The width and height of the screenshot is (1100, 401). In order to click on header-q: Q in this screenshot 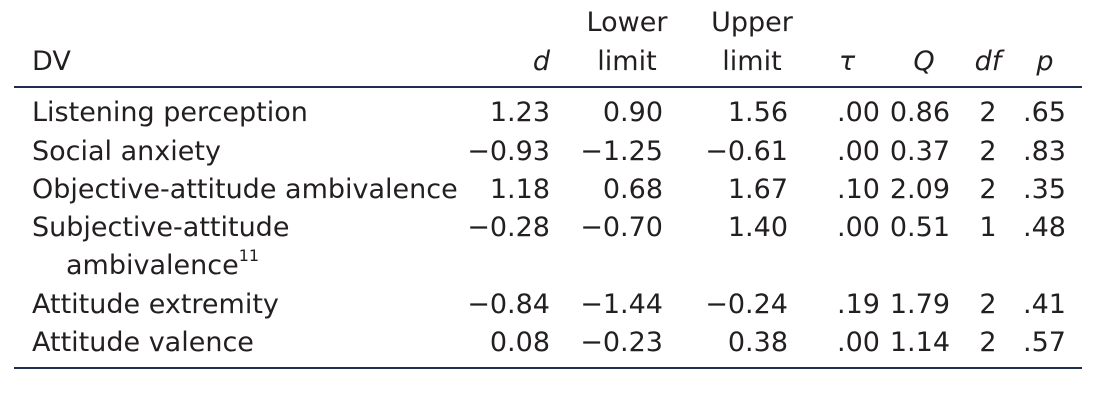, I will do `click(924, 61)`.